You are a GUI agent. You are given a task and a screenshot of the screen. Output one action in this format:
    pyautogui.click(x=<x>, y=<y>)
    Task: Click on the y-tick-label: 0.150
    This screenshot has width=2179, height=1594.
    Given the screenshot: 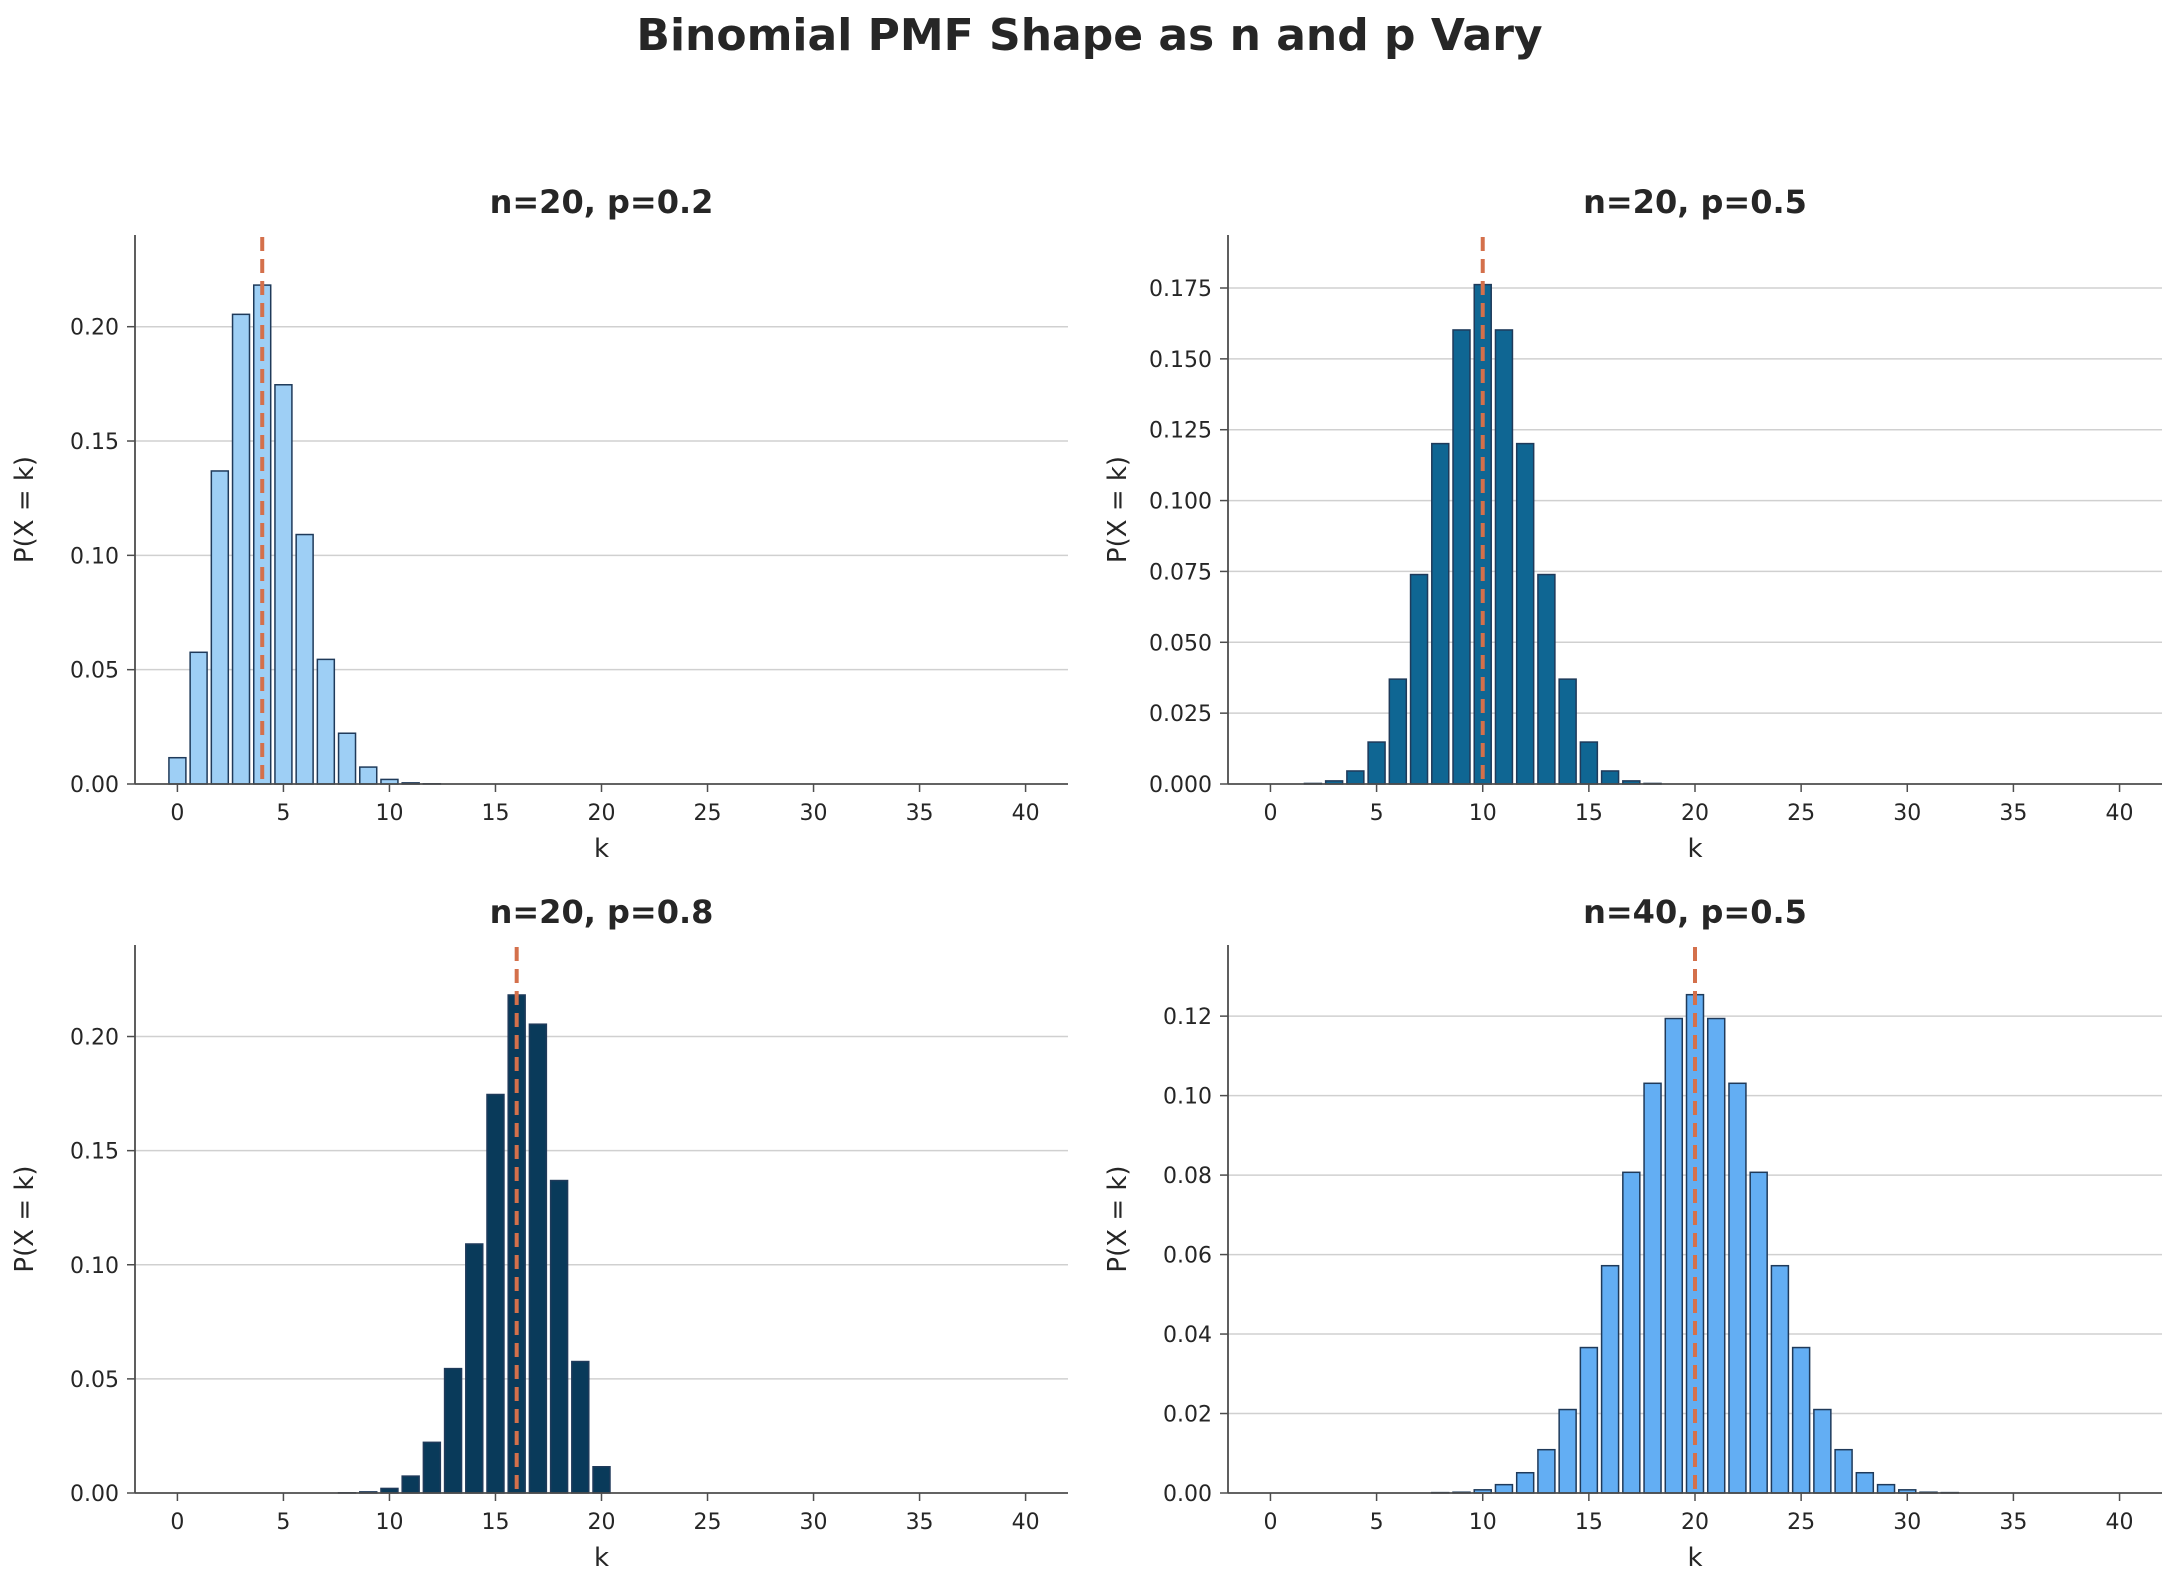 What is the action you would take?
    pyautogui.click(x=1180, y=360)
    